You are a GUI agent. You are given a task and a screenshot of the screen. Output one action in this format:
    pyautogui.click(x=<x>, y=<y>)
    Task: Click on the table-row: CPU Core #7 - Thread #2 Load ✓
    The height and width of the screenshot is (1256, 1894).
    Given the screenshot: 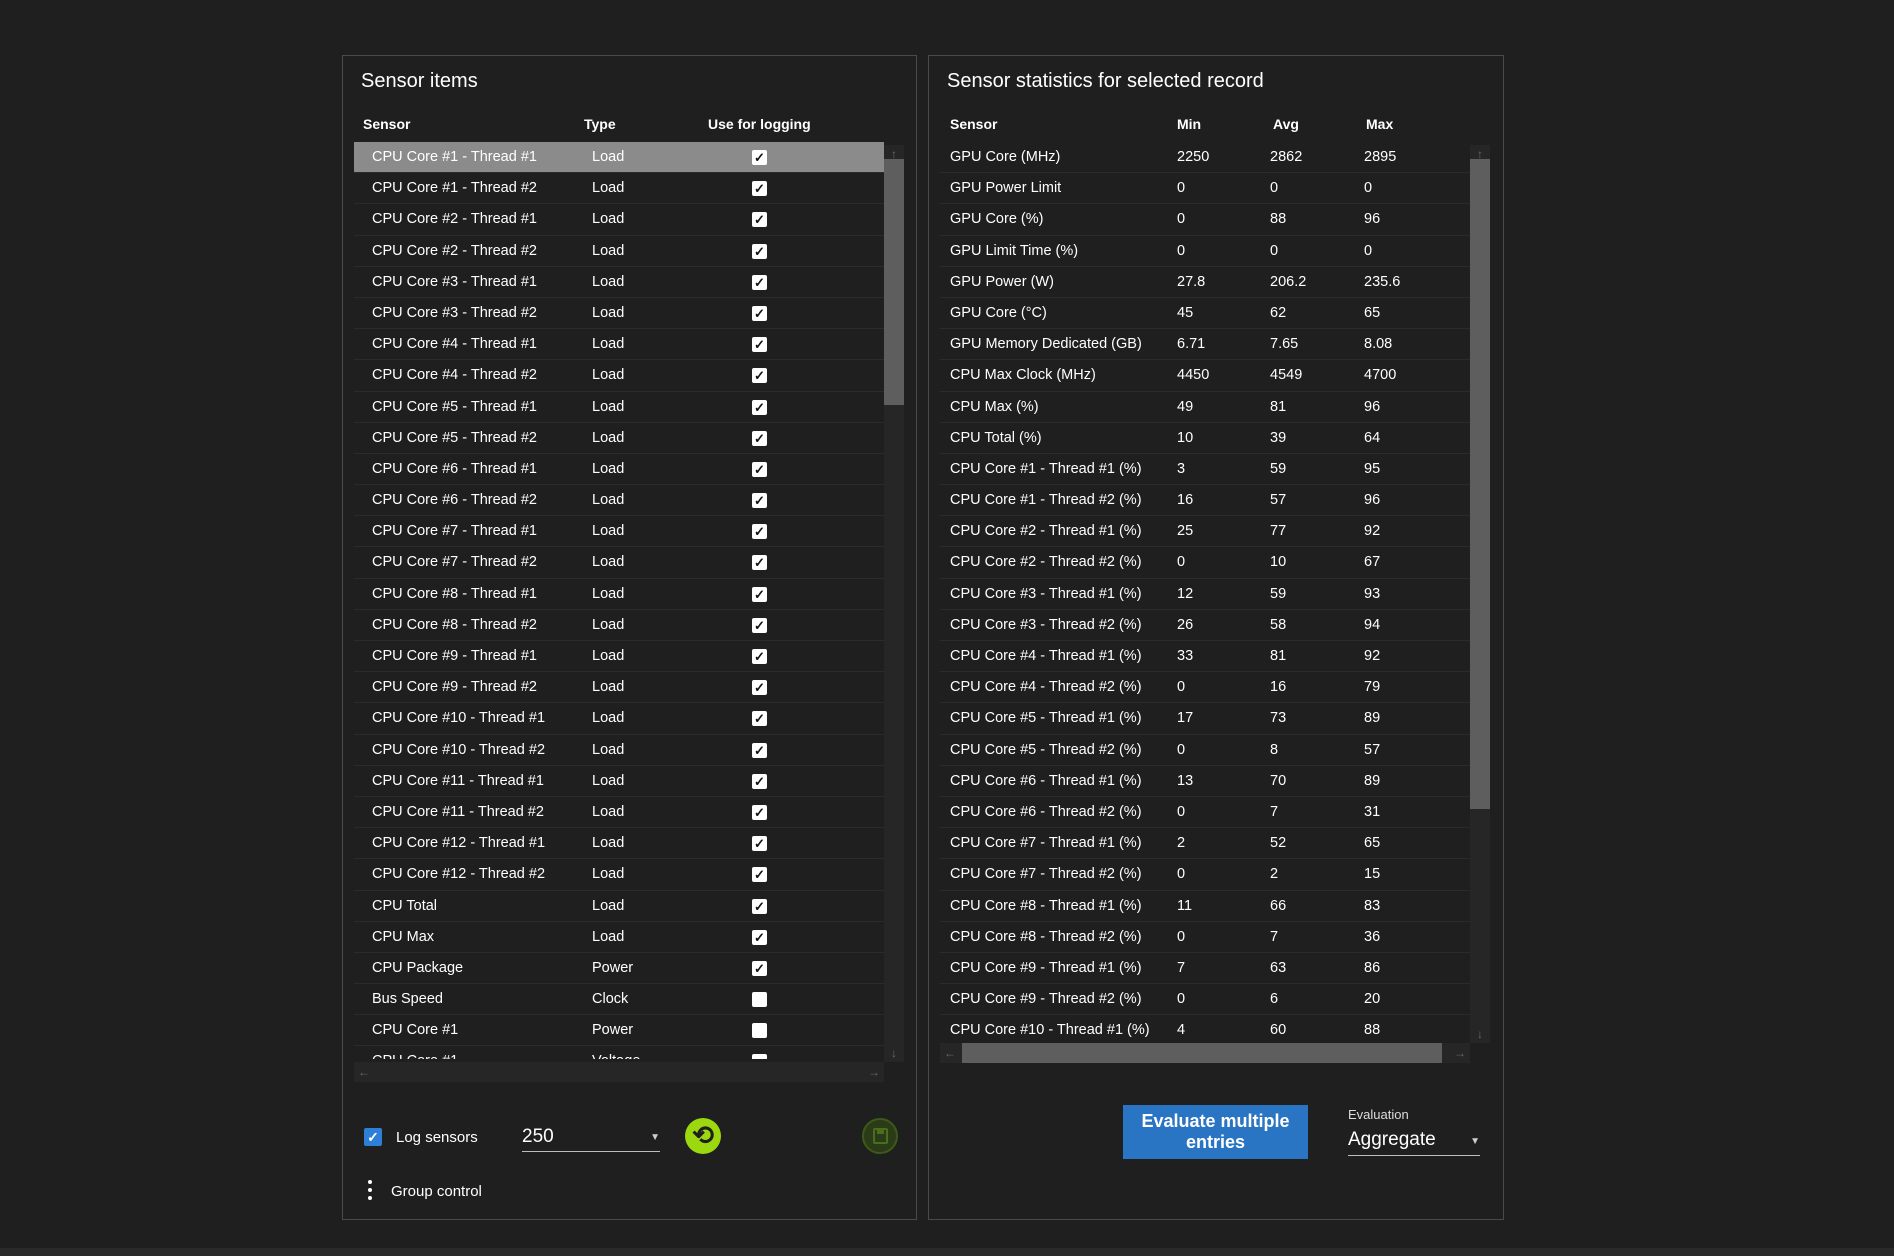 What is the action you would take?
    pyautogui.click(x=619, y=563)
    